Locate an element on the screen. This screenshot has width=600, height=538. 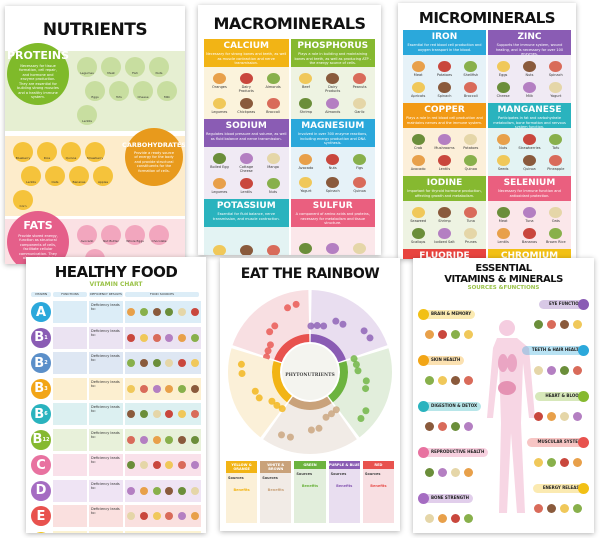
card-header: RED is located at coordinates (378, 465).